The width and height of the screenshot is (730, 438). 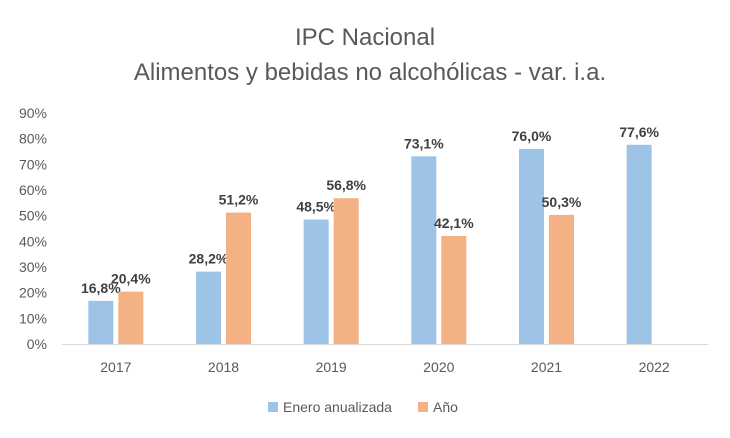 I want to click on data-label: 20,4%, so click(x=131, y=279).